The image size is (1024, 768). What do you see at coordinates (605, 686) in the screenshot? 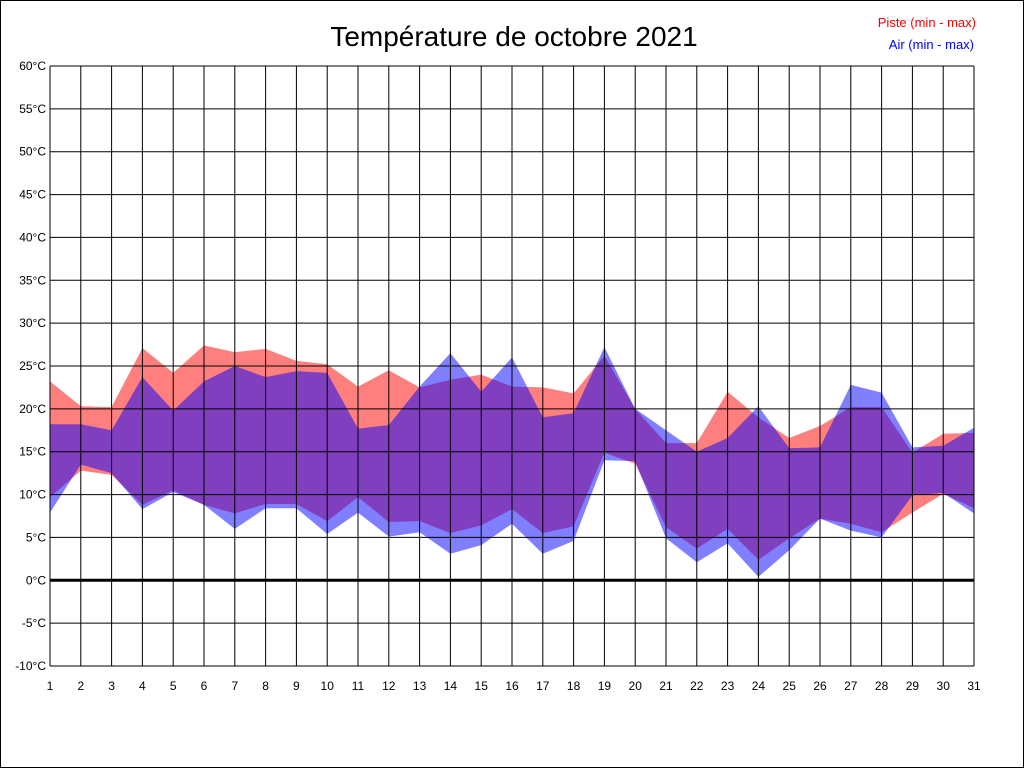
I see `x-tick-label: 19` at bounding box center [605, 686].